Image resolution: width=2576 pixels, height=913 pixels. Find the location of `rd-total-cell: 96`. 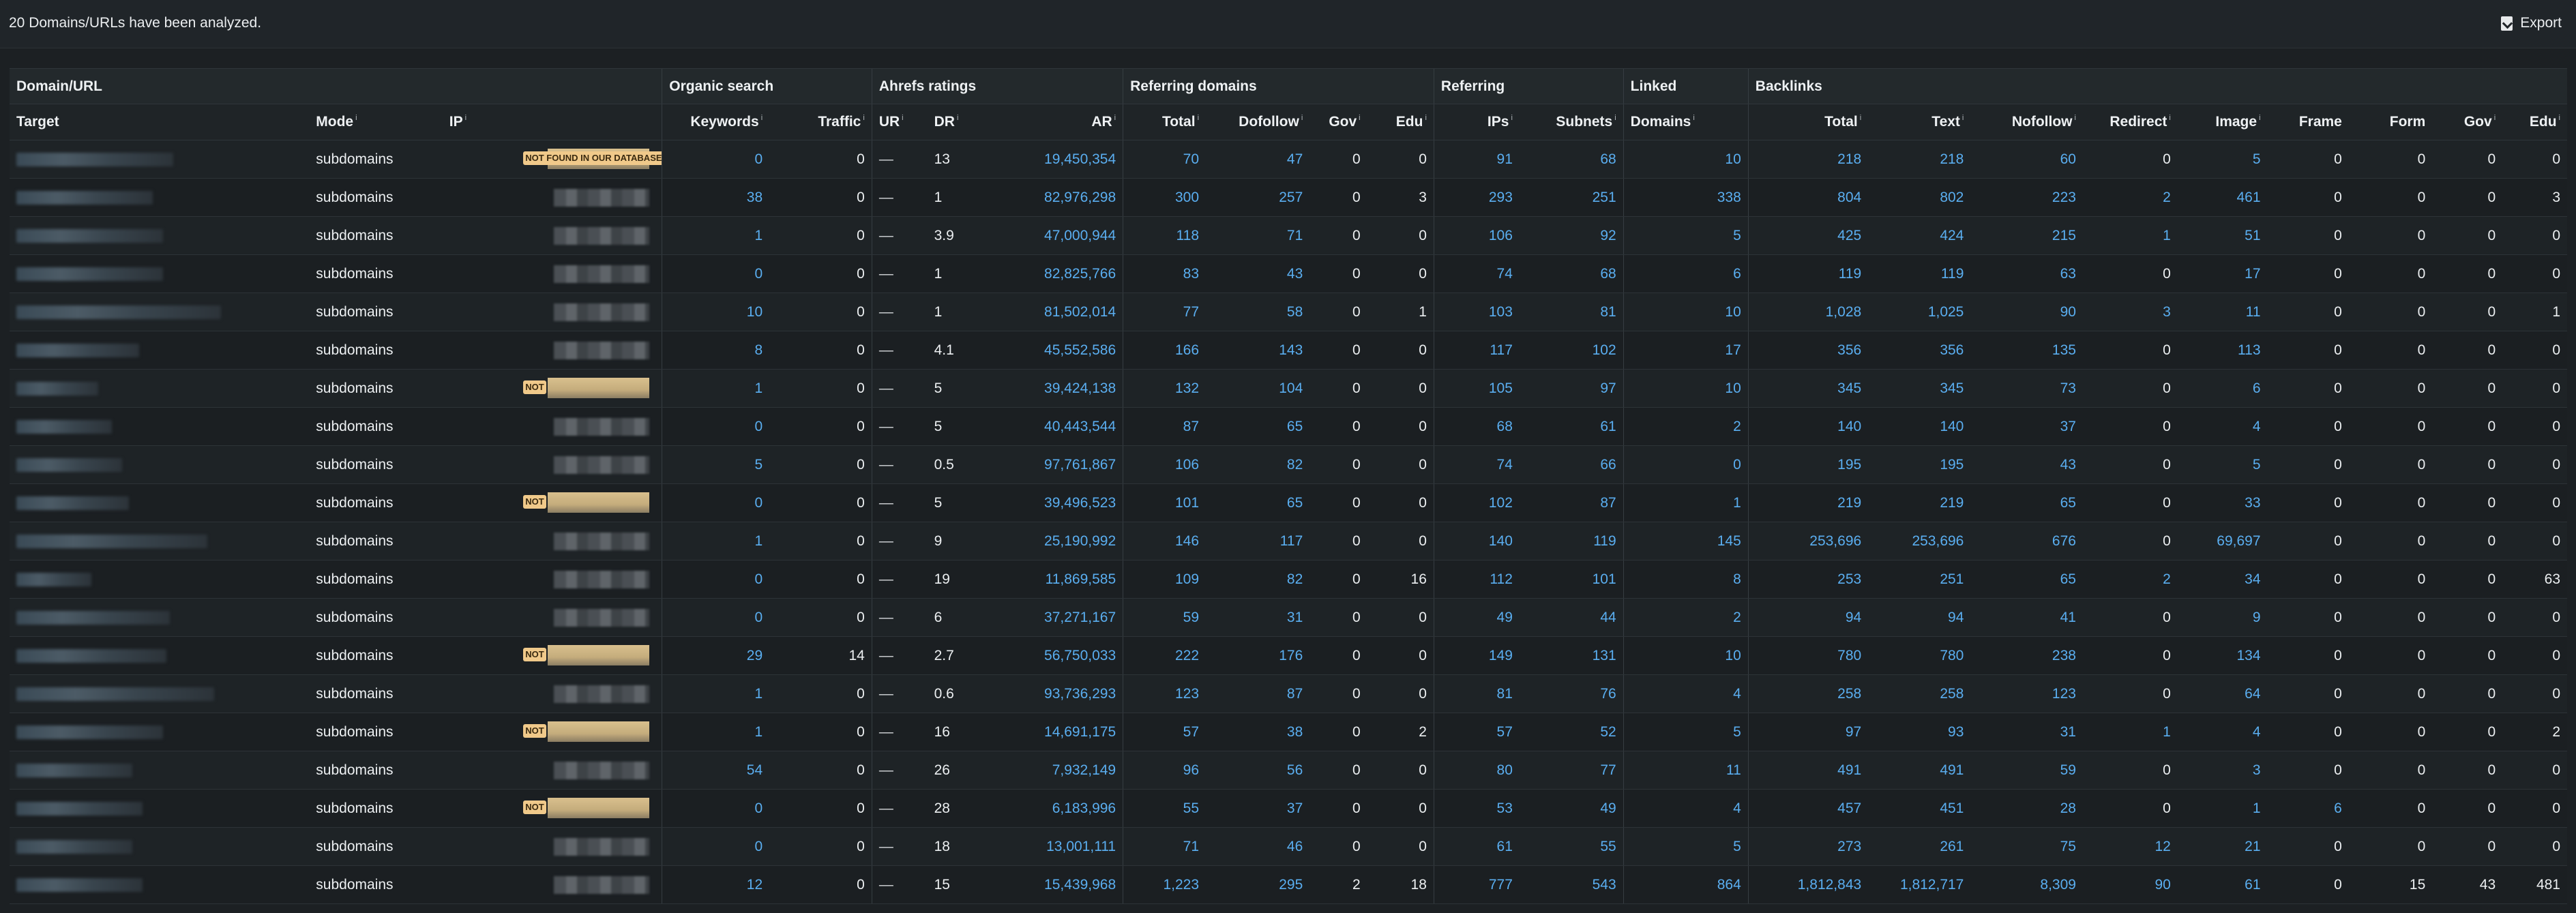

rd-total-cell: 96 is located at coordinates (1164, 770).